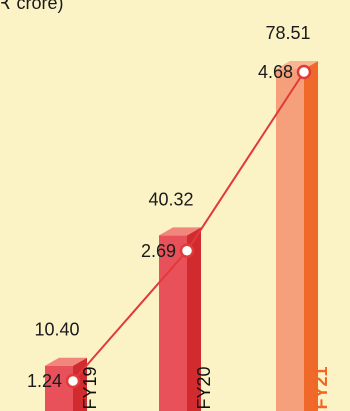 The width and height of the screenshot is (350, 411). I want to click on line-marker-FY21, so click(304, 72).